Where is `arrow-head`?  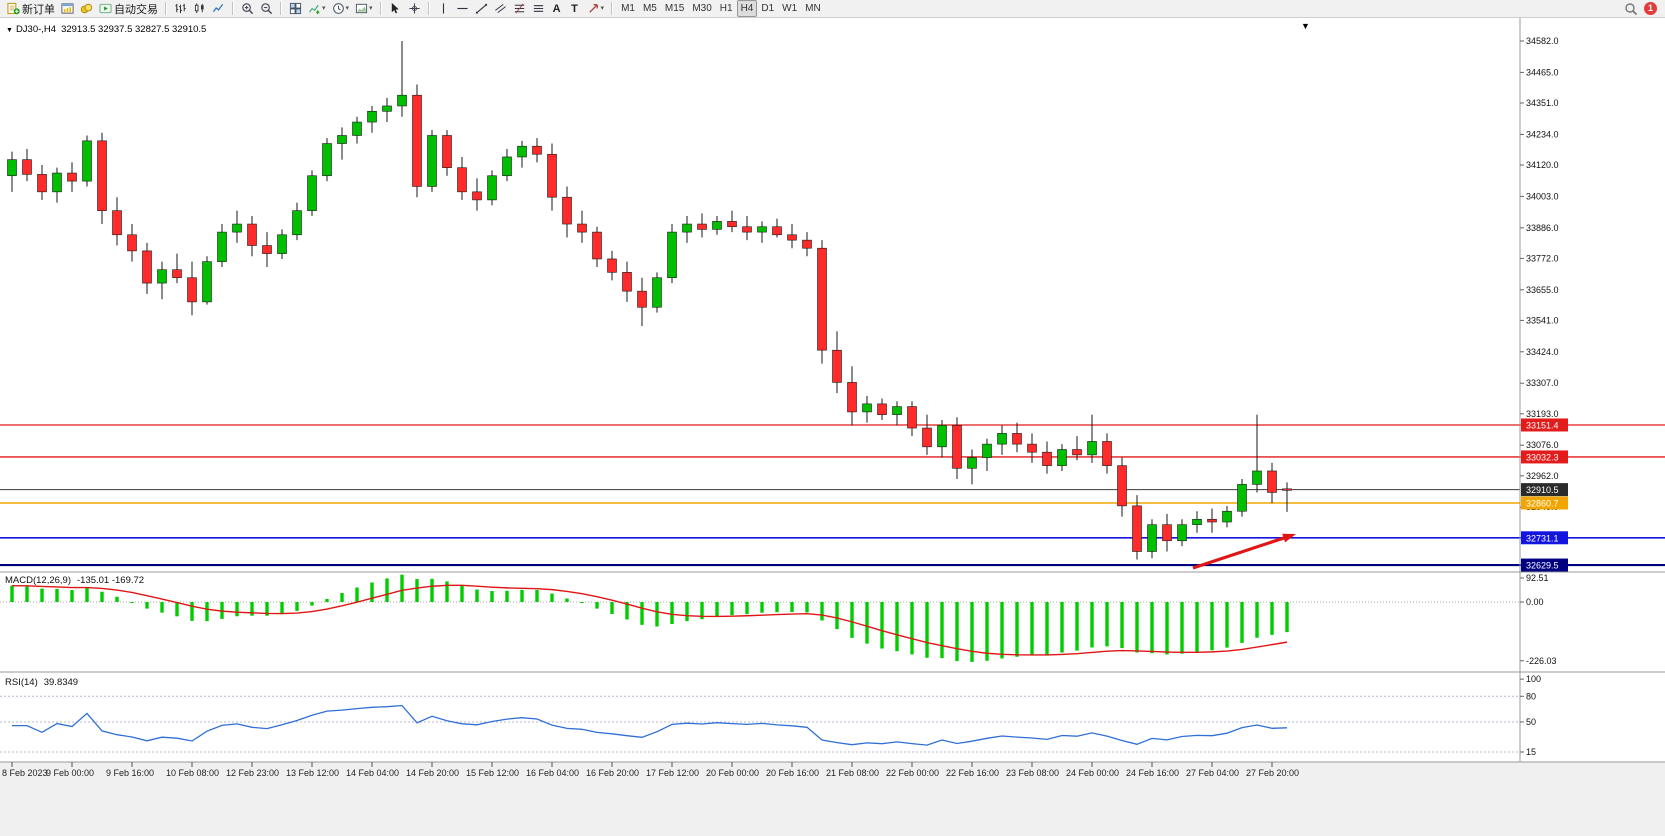 arrow-head is located at coordinates (1289, 538).